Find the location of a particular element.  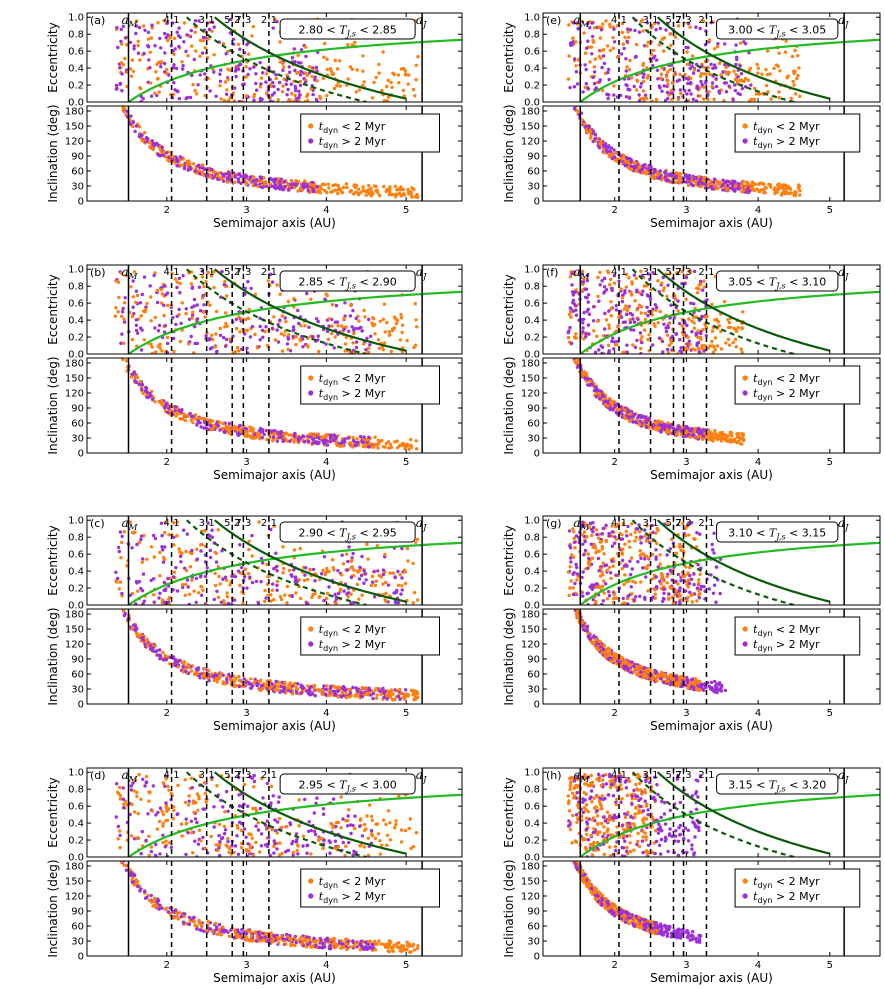

ecc-ytick-label: 1.0 is located at coordinates (76, 521).